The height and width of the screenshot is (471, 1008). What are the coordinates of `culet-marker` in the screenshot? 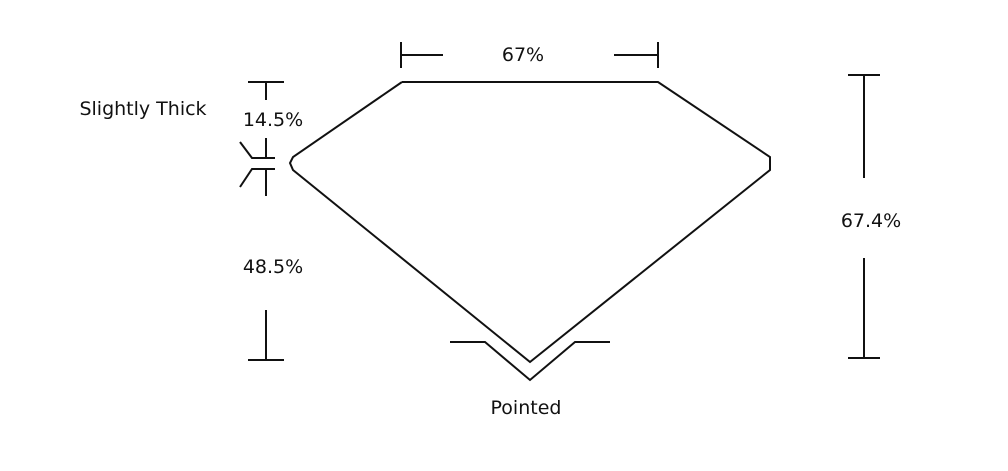 It's located at (530, 361).